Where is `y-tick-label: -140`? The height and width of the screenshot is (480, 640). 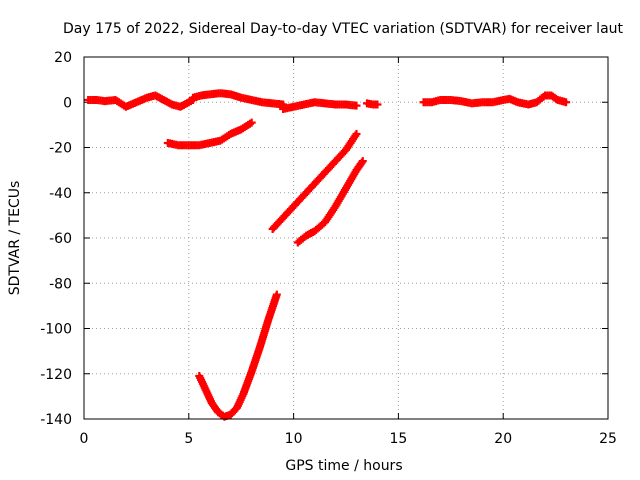 y-tick-label: -140 is located at coordinates (56, 420).